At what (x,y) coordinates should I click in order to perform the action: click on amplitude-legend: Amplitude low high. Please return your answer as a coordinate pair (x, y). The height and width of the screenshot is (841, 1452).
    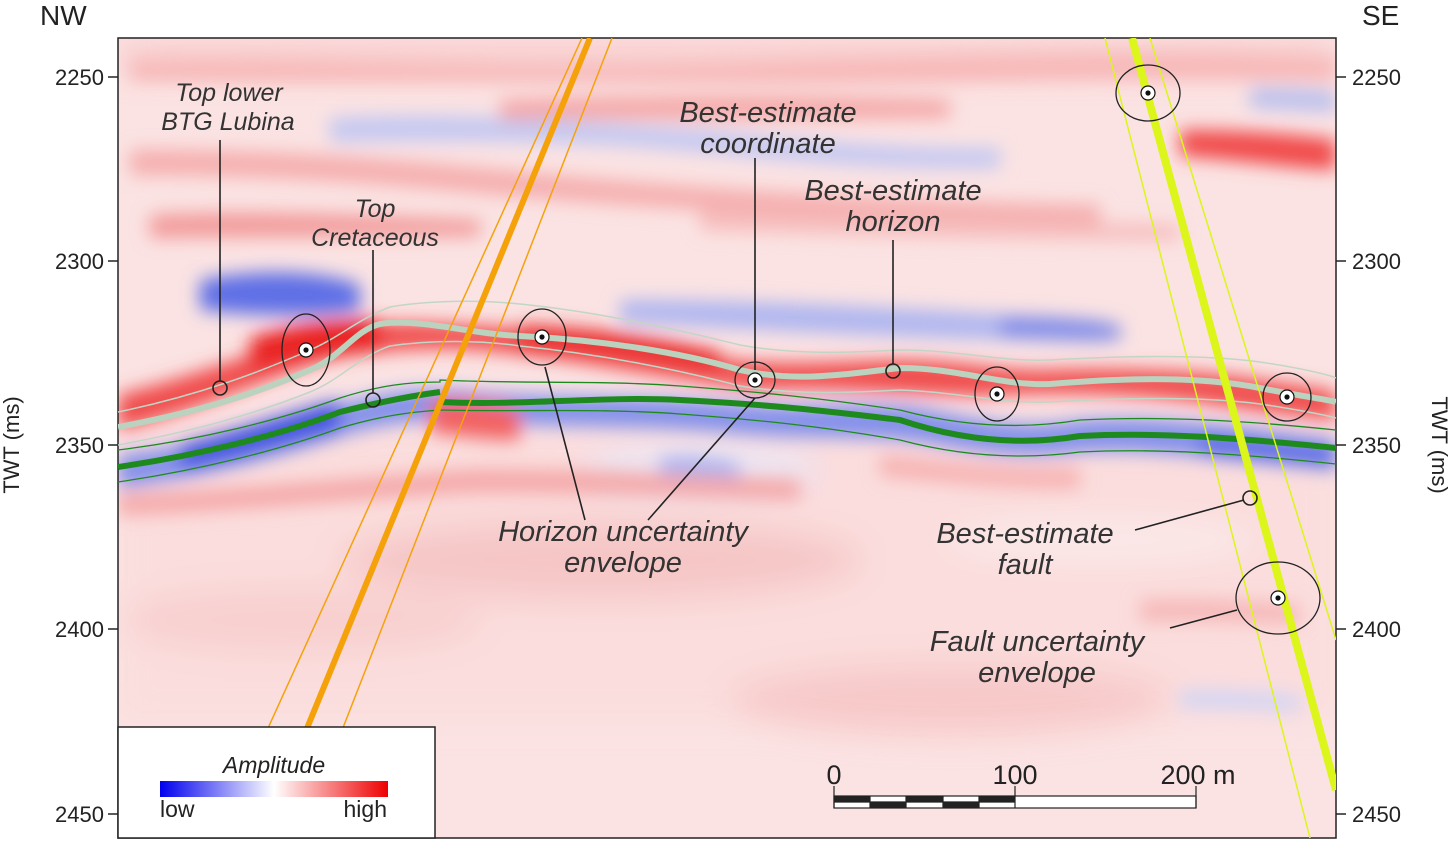
    Looking at the image, I should click on (276, 782).